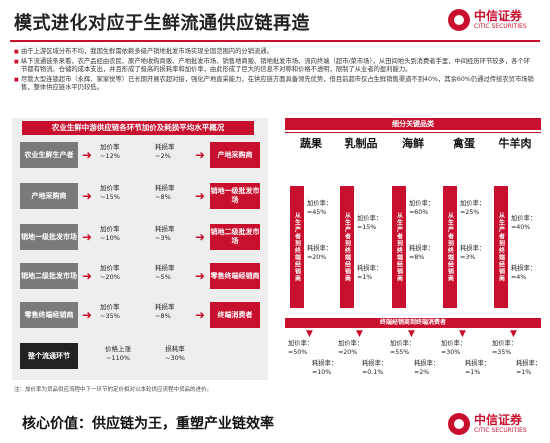  I want to click on stage-box: 农业生鲜生产者, so click(49, 155).